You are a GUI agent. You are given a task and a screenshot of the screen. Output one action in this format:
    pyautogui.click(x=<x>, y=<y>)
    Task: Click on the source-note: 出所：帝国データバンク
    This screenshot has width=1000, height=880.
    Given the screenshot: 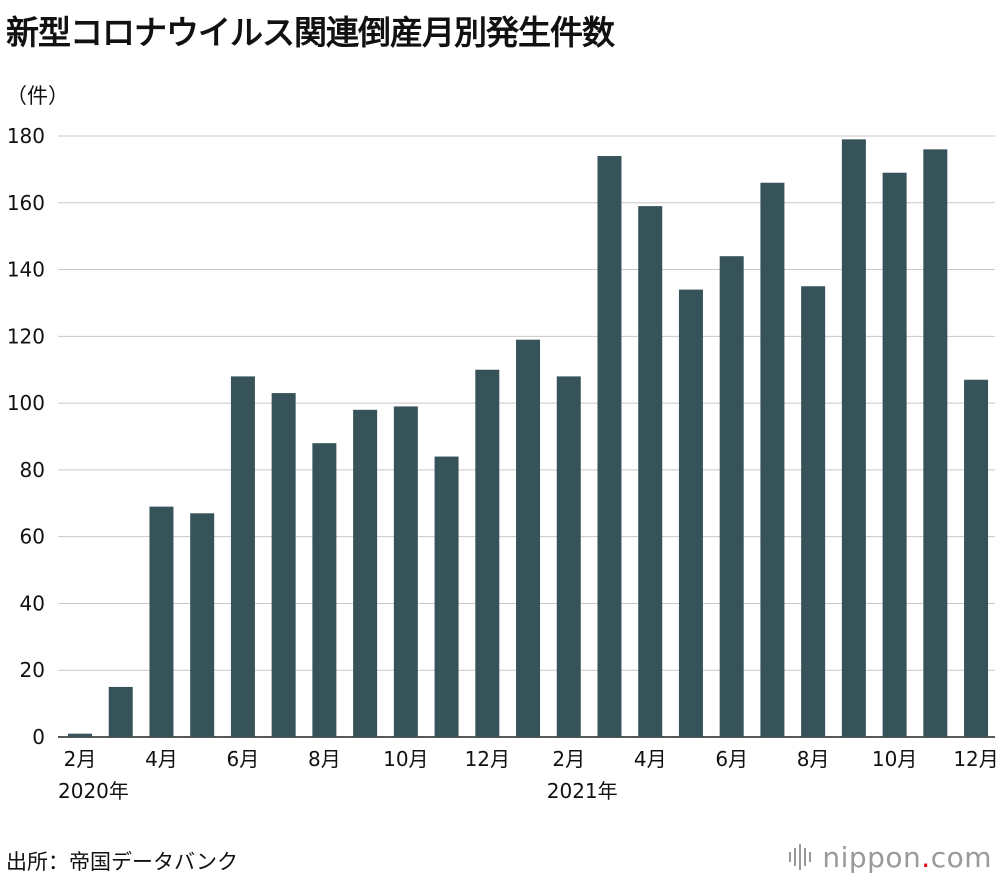 What is the action you would take?
    pyautogui.click(x=122, y=862)
    